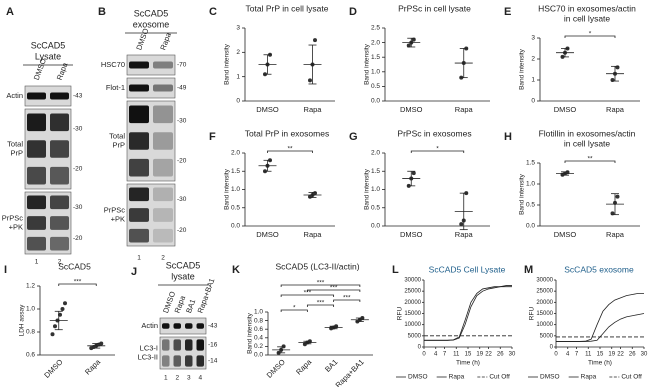 Image resolution: width=650 pixels, height=387 pixels. Describe the element at coordinates (350, 372) in the screenshot. I see `x-tick-label: Rapa+BA1` at that location.